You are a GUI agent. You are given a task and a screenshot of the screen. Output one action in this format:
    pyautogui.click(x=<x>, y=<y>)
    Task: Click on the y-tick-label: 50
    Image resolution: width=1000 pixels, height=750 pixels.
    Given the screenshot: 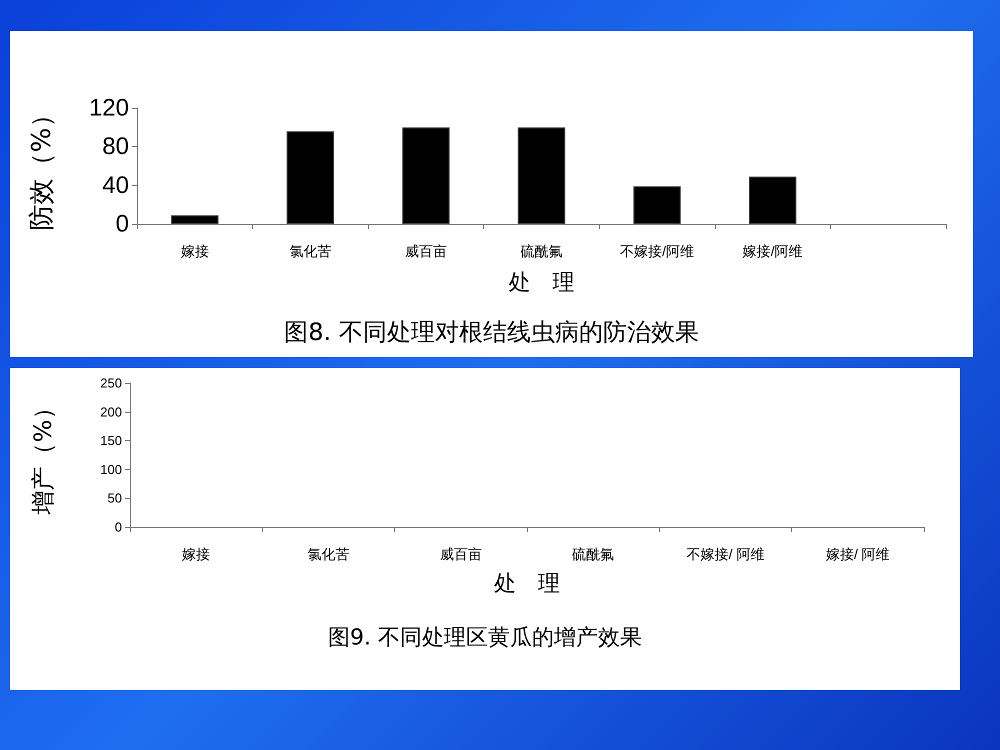 What is the action you would take?
    pyautogui.click(x=115, y=498)
    